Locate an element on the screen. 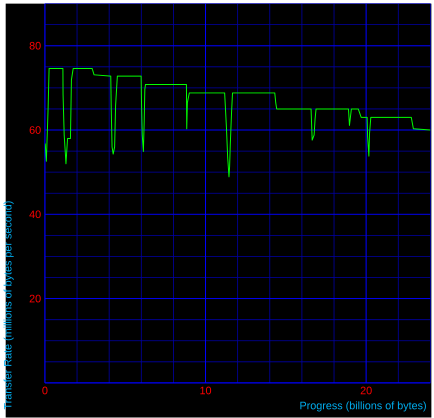 This screenshot has width=434, height=418. x-axis-title: Progress (billions of bytes) is located at coordinates (363, 407).